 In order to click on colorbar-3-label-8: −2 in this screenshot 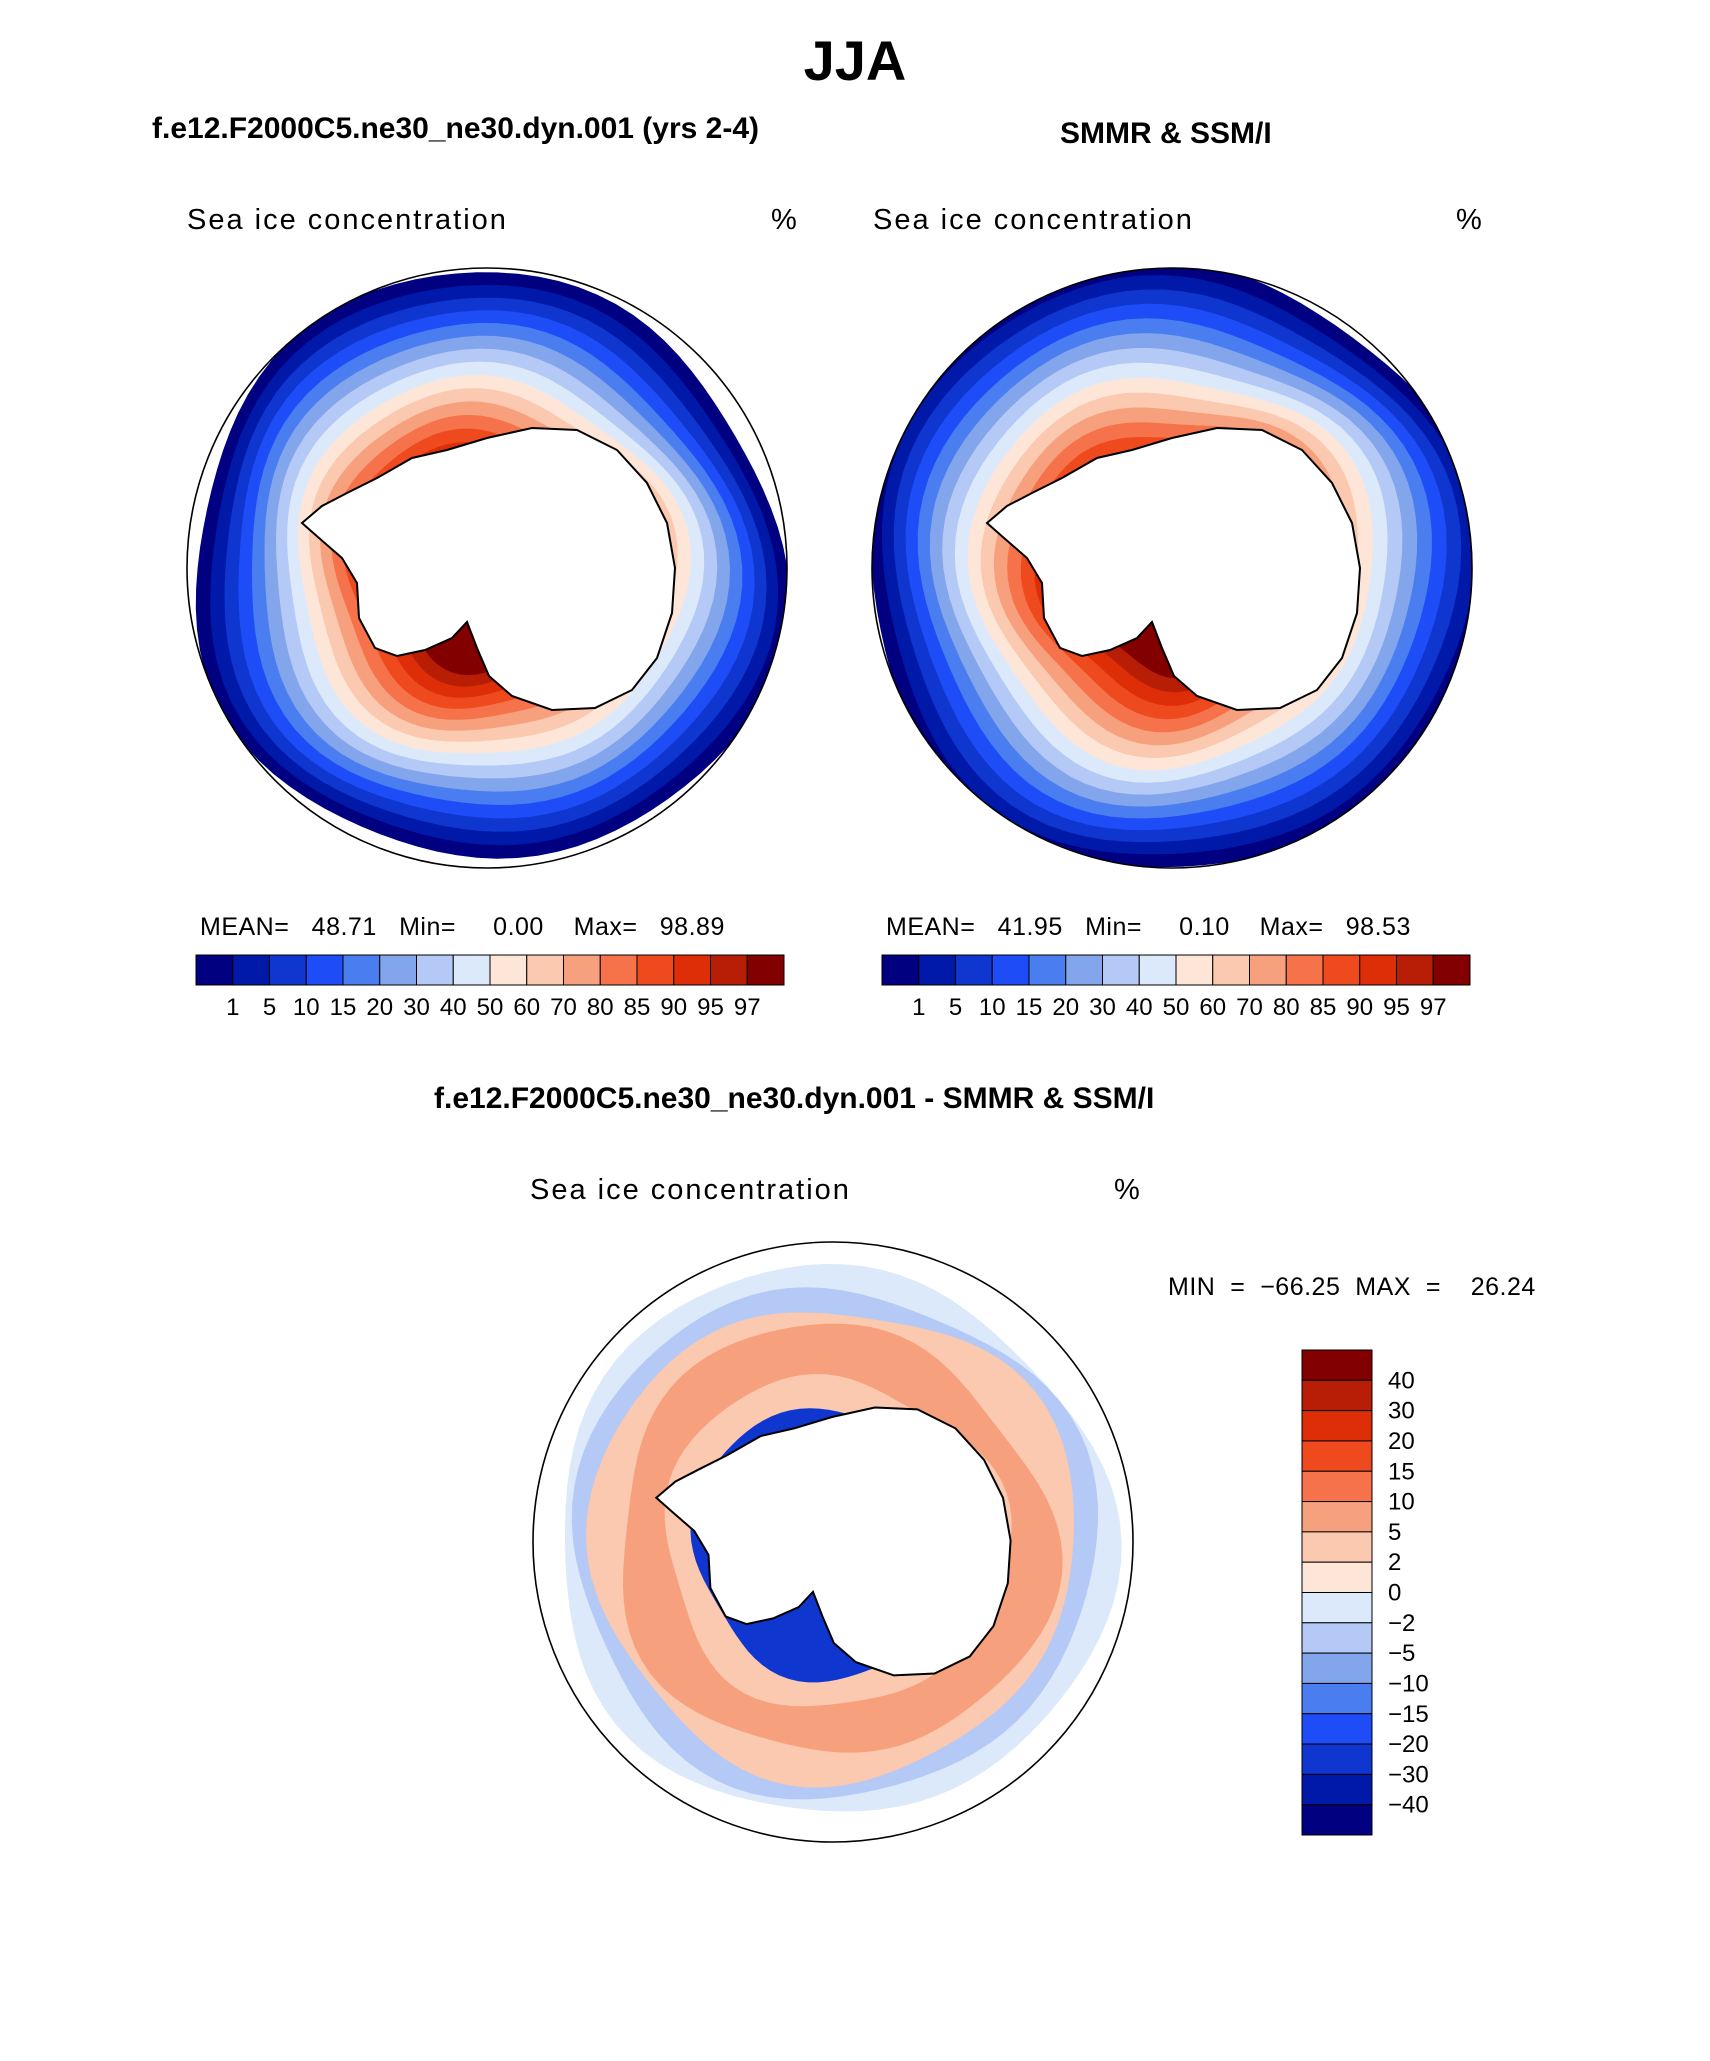, I will do `click(1401, 1623)`.